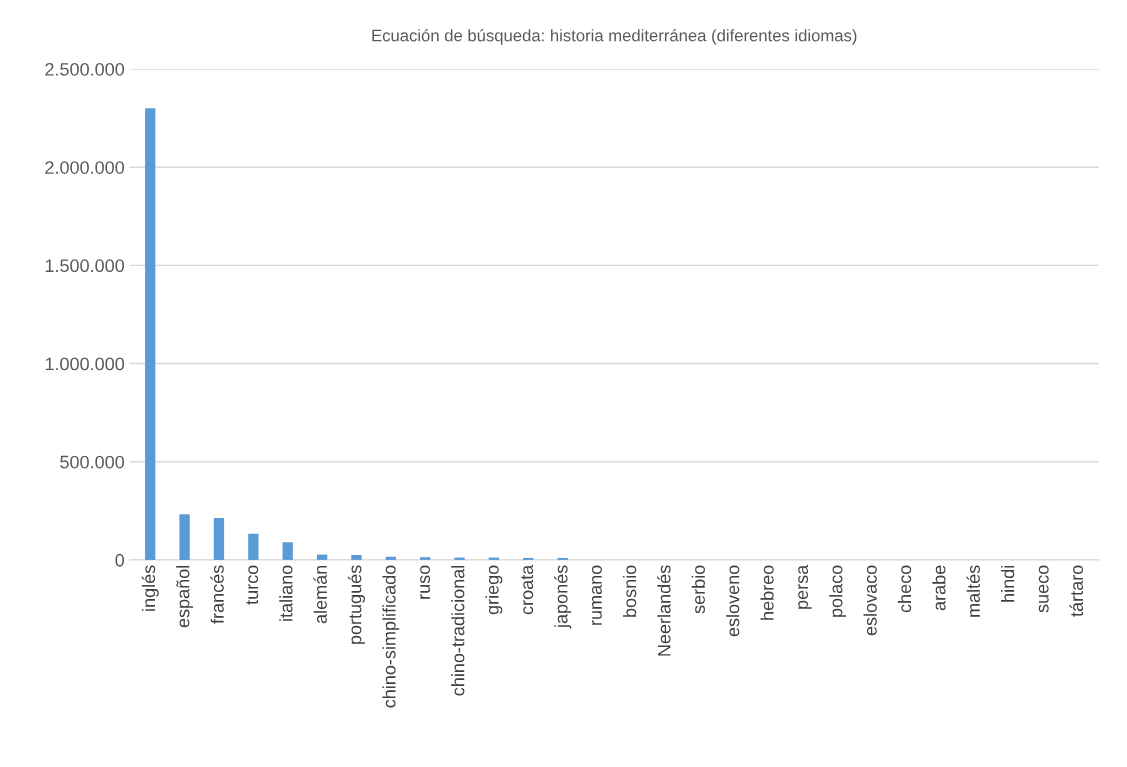 The height and width of the screenshot is (767, 1127). I want to click on x-tick-label: francés, so click(217, 594).